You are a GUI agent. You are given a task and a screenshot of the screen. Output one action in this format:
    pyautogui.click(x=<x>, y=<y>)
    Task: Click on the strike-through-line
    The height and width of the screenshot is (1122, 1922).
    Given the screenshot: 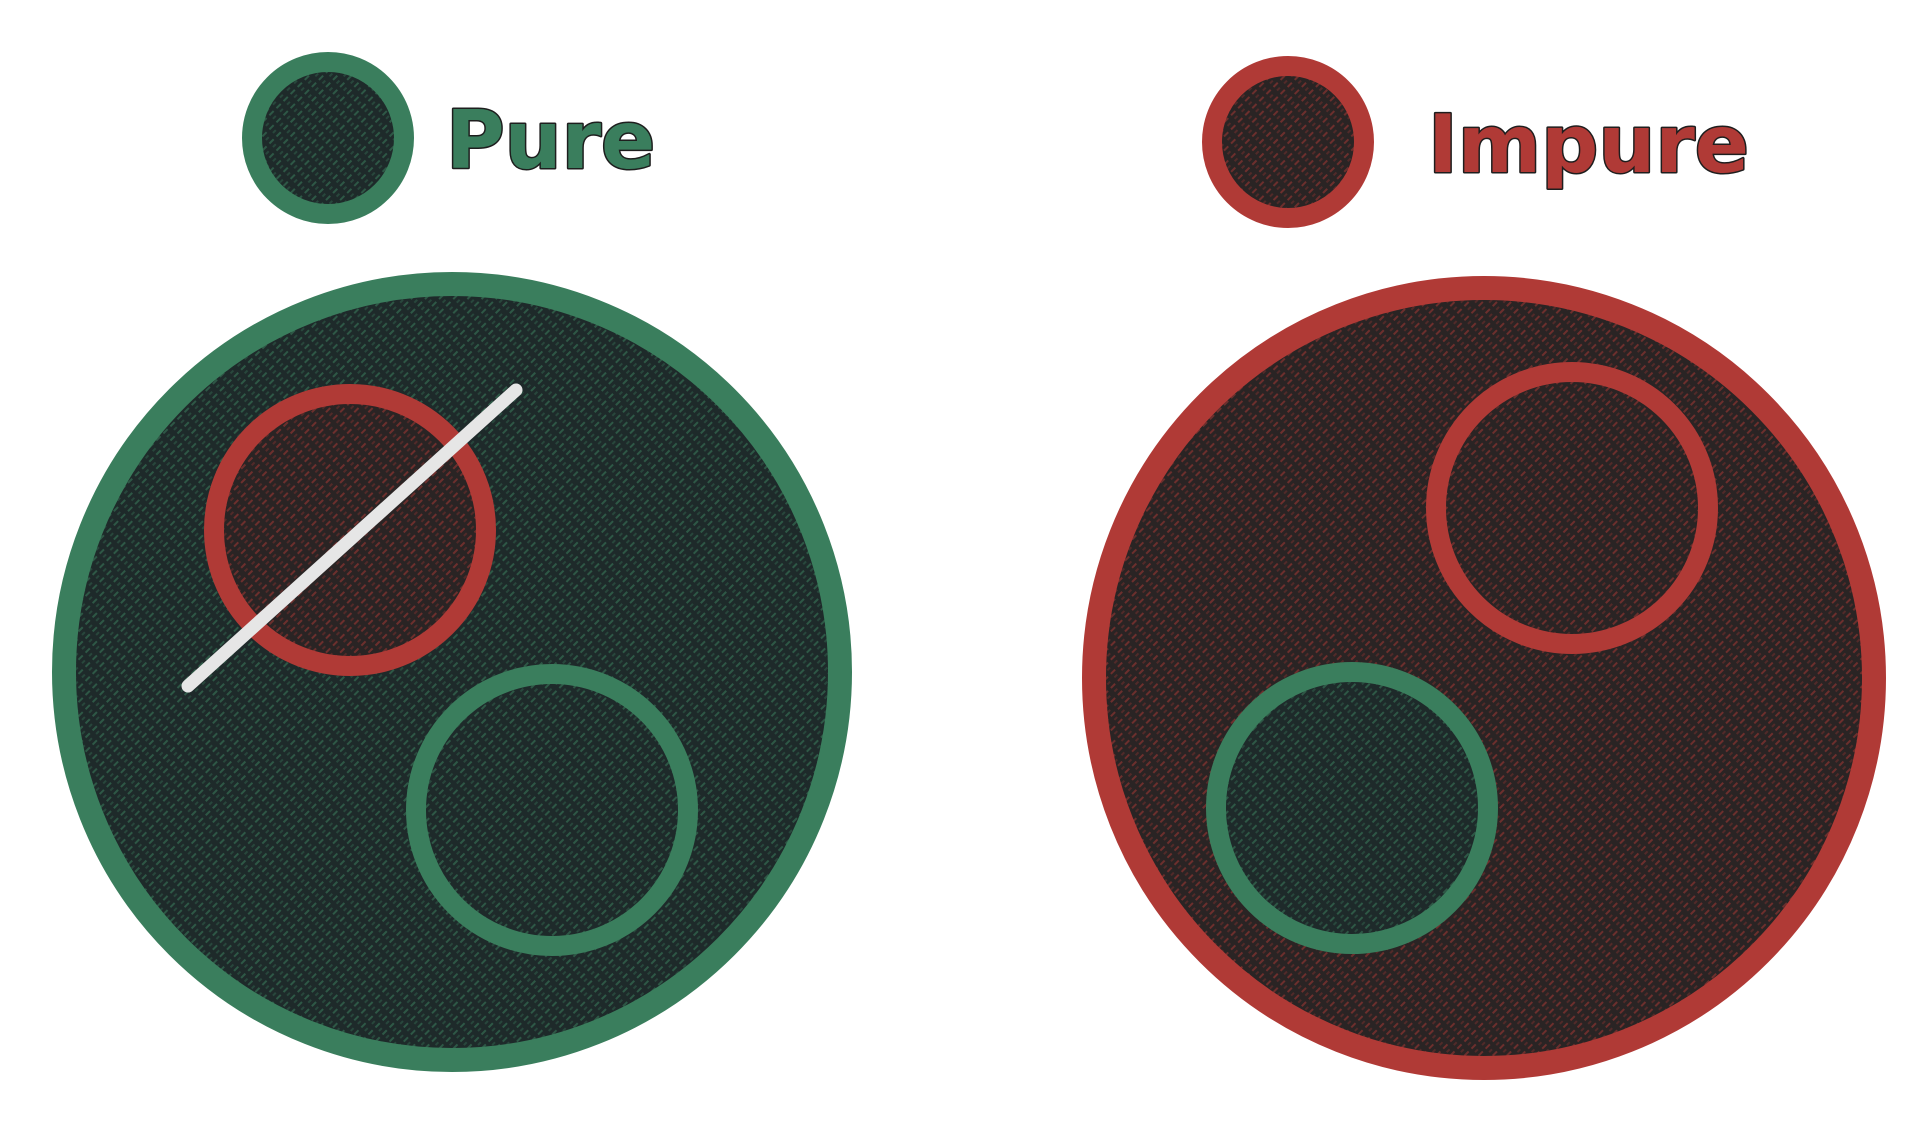 What is the action you would take?
    pyautogui.click(x=352, y=538)
    